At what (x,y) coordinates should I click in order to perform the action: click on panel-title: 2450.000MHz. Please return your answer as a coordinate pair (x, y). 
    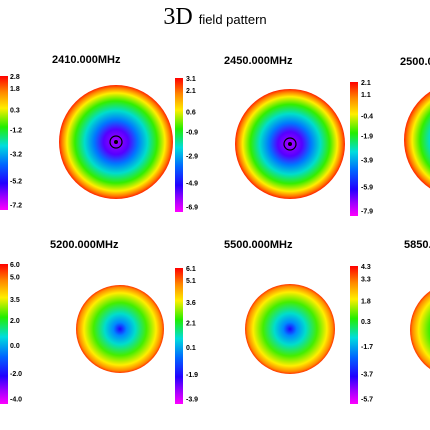
    Looking at the image, I should click on (258, 61).